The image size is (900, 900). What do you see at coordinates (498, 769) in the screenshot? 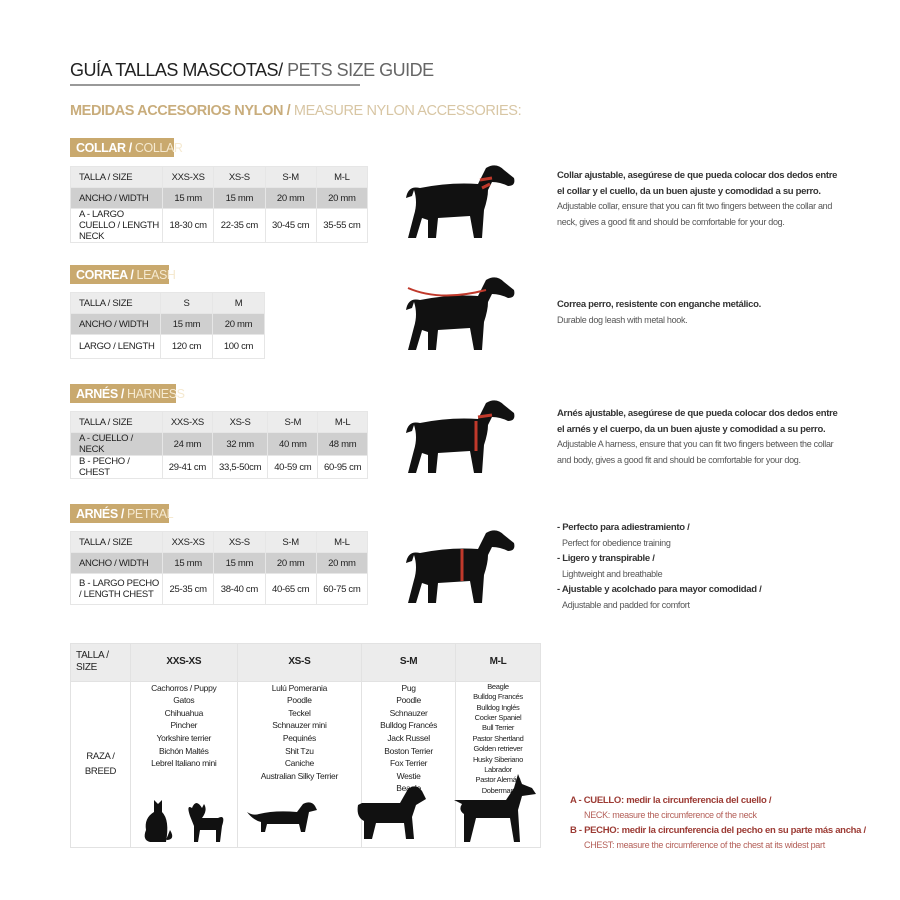
I see `breed-name: Labrador` at bounding box center [498, 769].